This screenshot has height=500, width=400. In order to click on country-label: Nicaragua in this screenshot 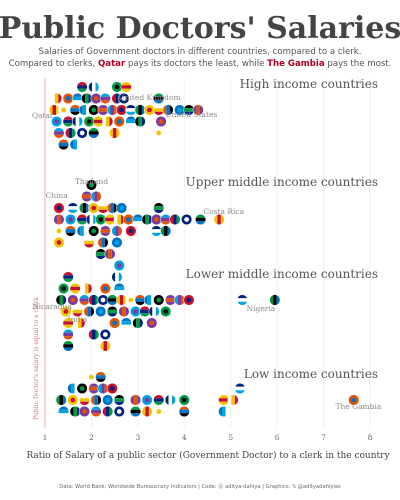, I will do `click(52, 306)`.